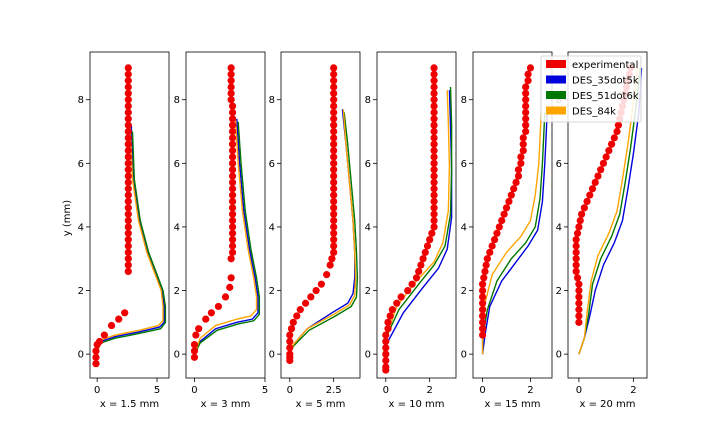 Image resolution: width=720 pixels, height=432 pixels. What do you see at coordinates (386, 390) in the screenshot?
I see `x-tick-label: 0` at bounding box center [386, 390].